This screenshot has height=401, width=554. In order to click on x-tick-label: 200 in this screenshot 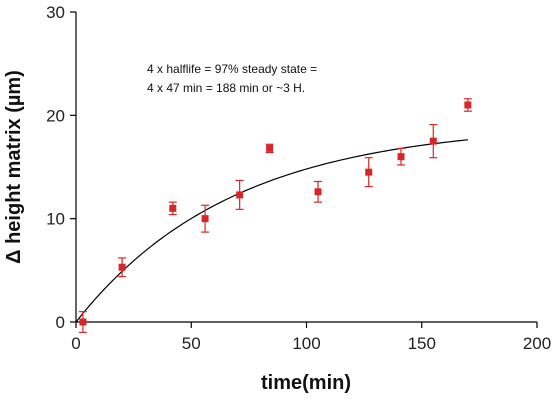, I will do `click(537, 343)`.